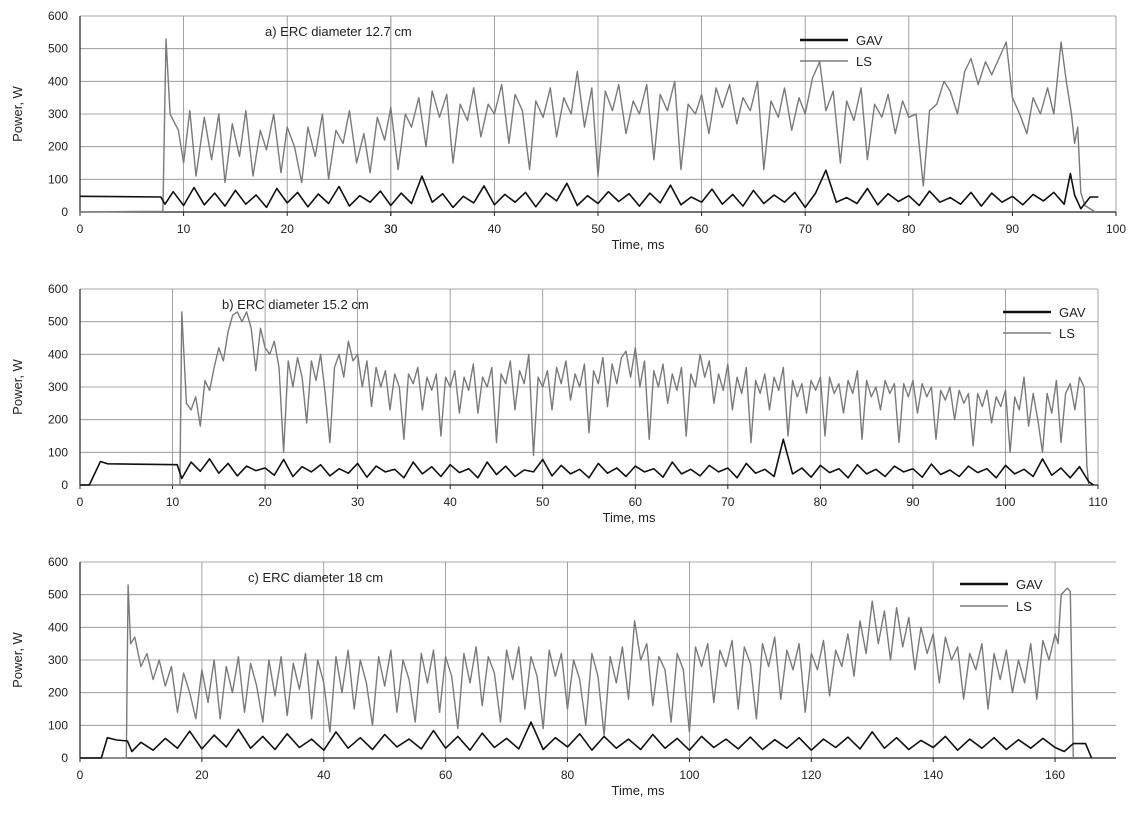 The height and width of the screenshot is (814, 1130). I want to click on x-tick-label: 120, so click(811, 775).